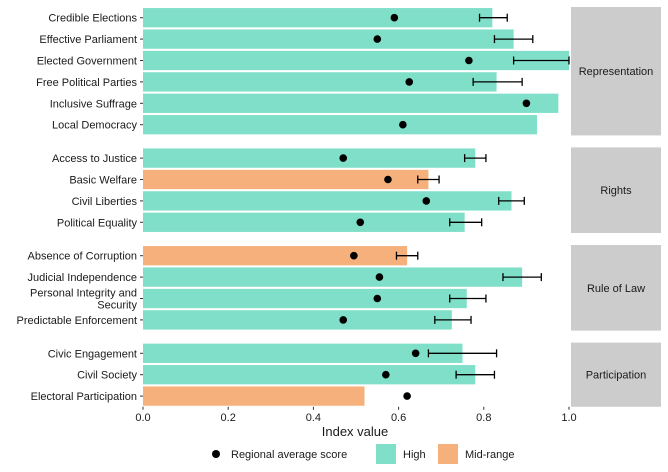  What do you see at coordinates (398, 418) in the screenshot?
I see `x-tick-label: 0.6` at bounding box center [398, 418].